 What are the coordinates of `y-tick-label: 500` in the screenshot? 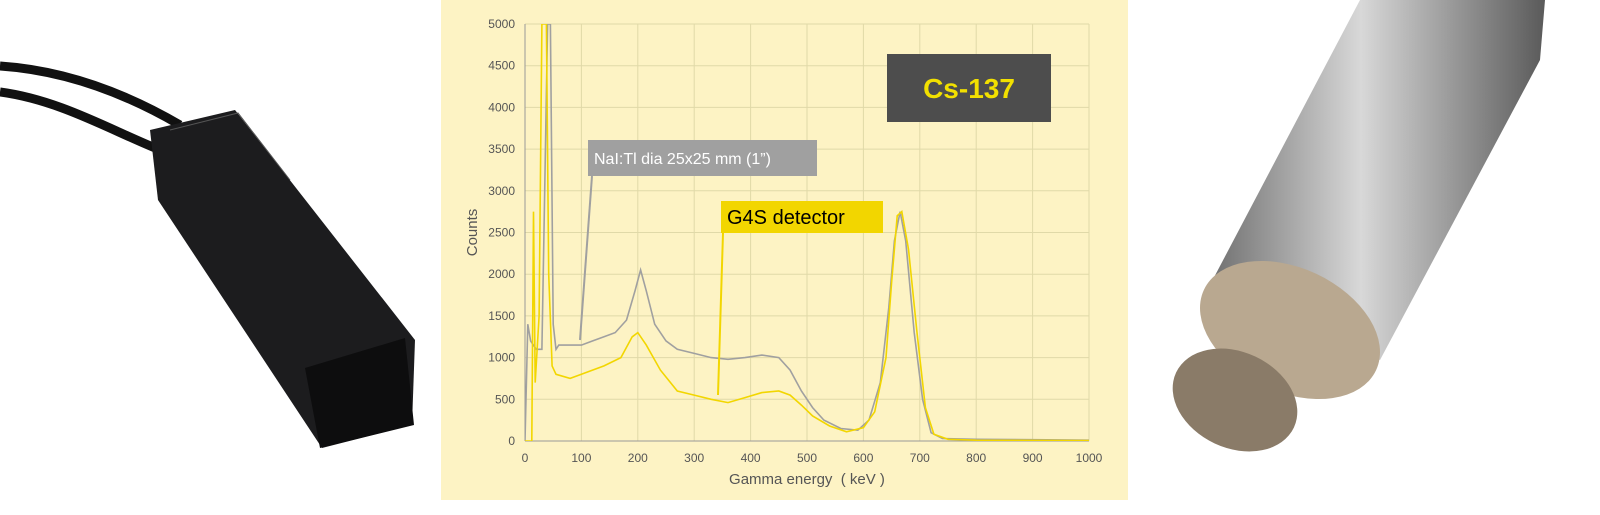 It's located at (505, 399).